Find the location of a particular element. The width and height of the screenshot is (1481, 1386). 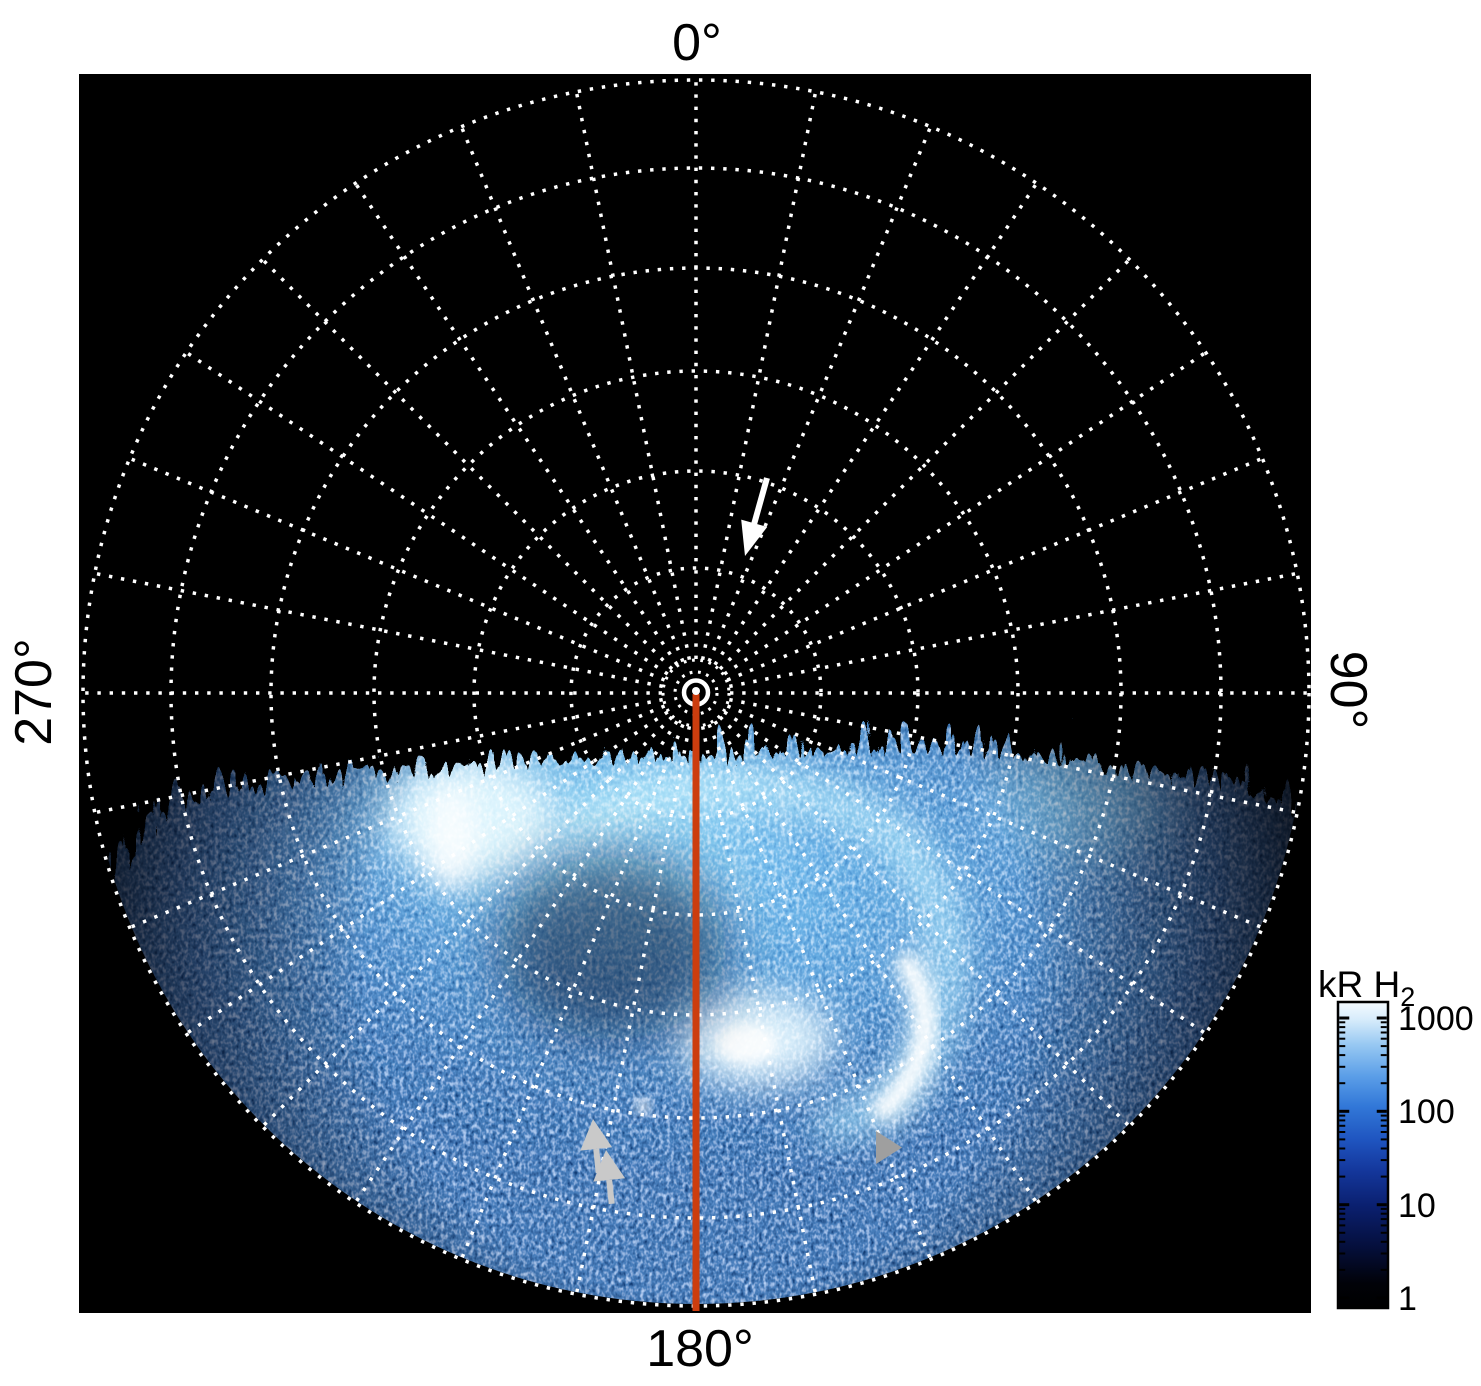

colorbar-title-subscript: 2 is located at coordinates (1407, 997).